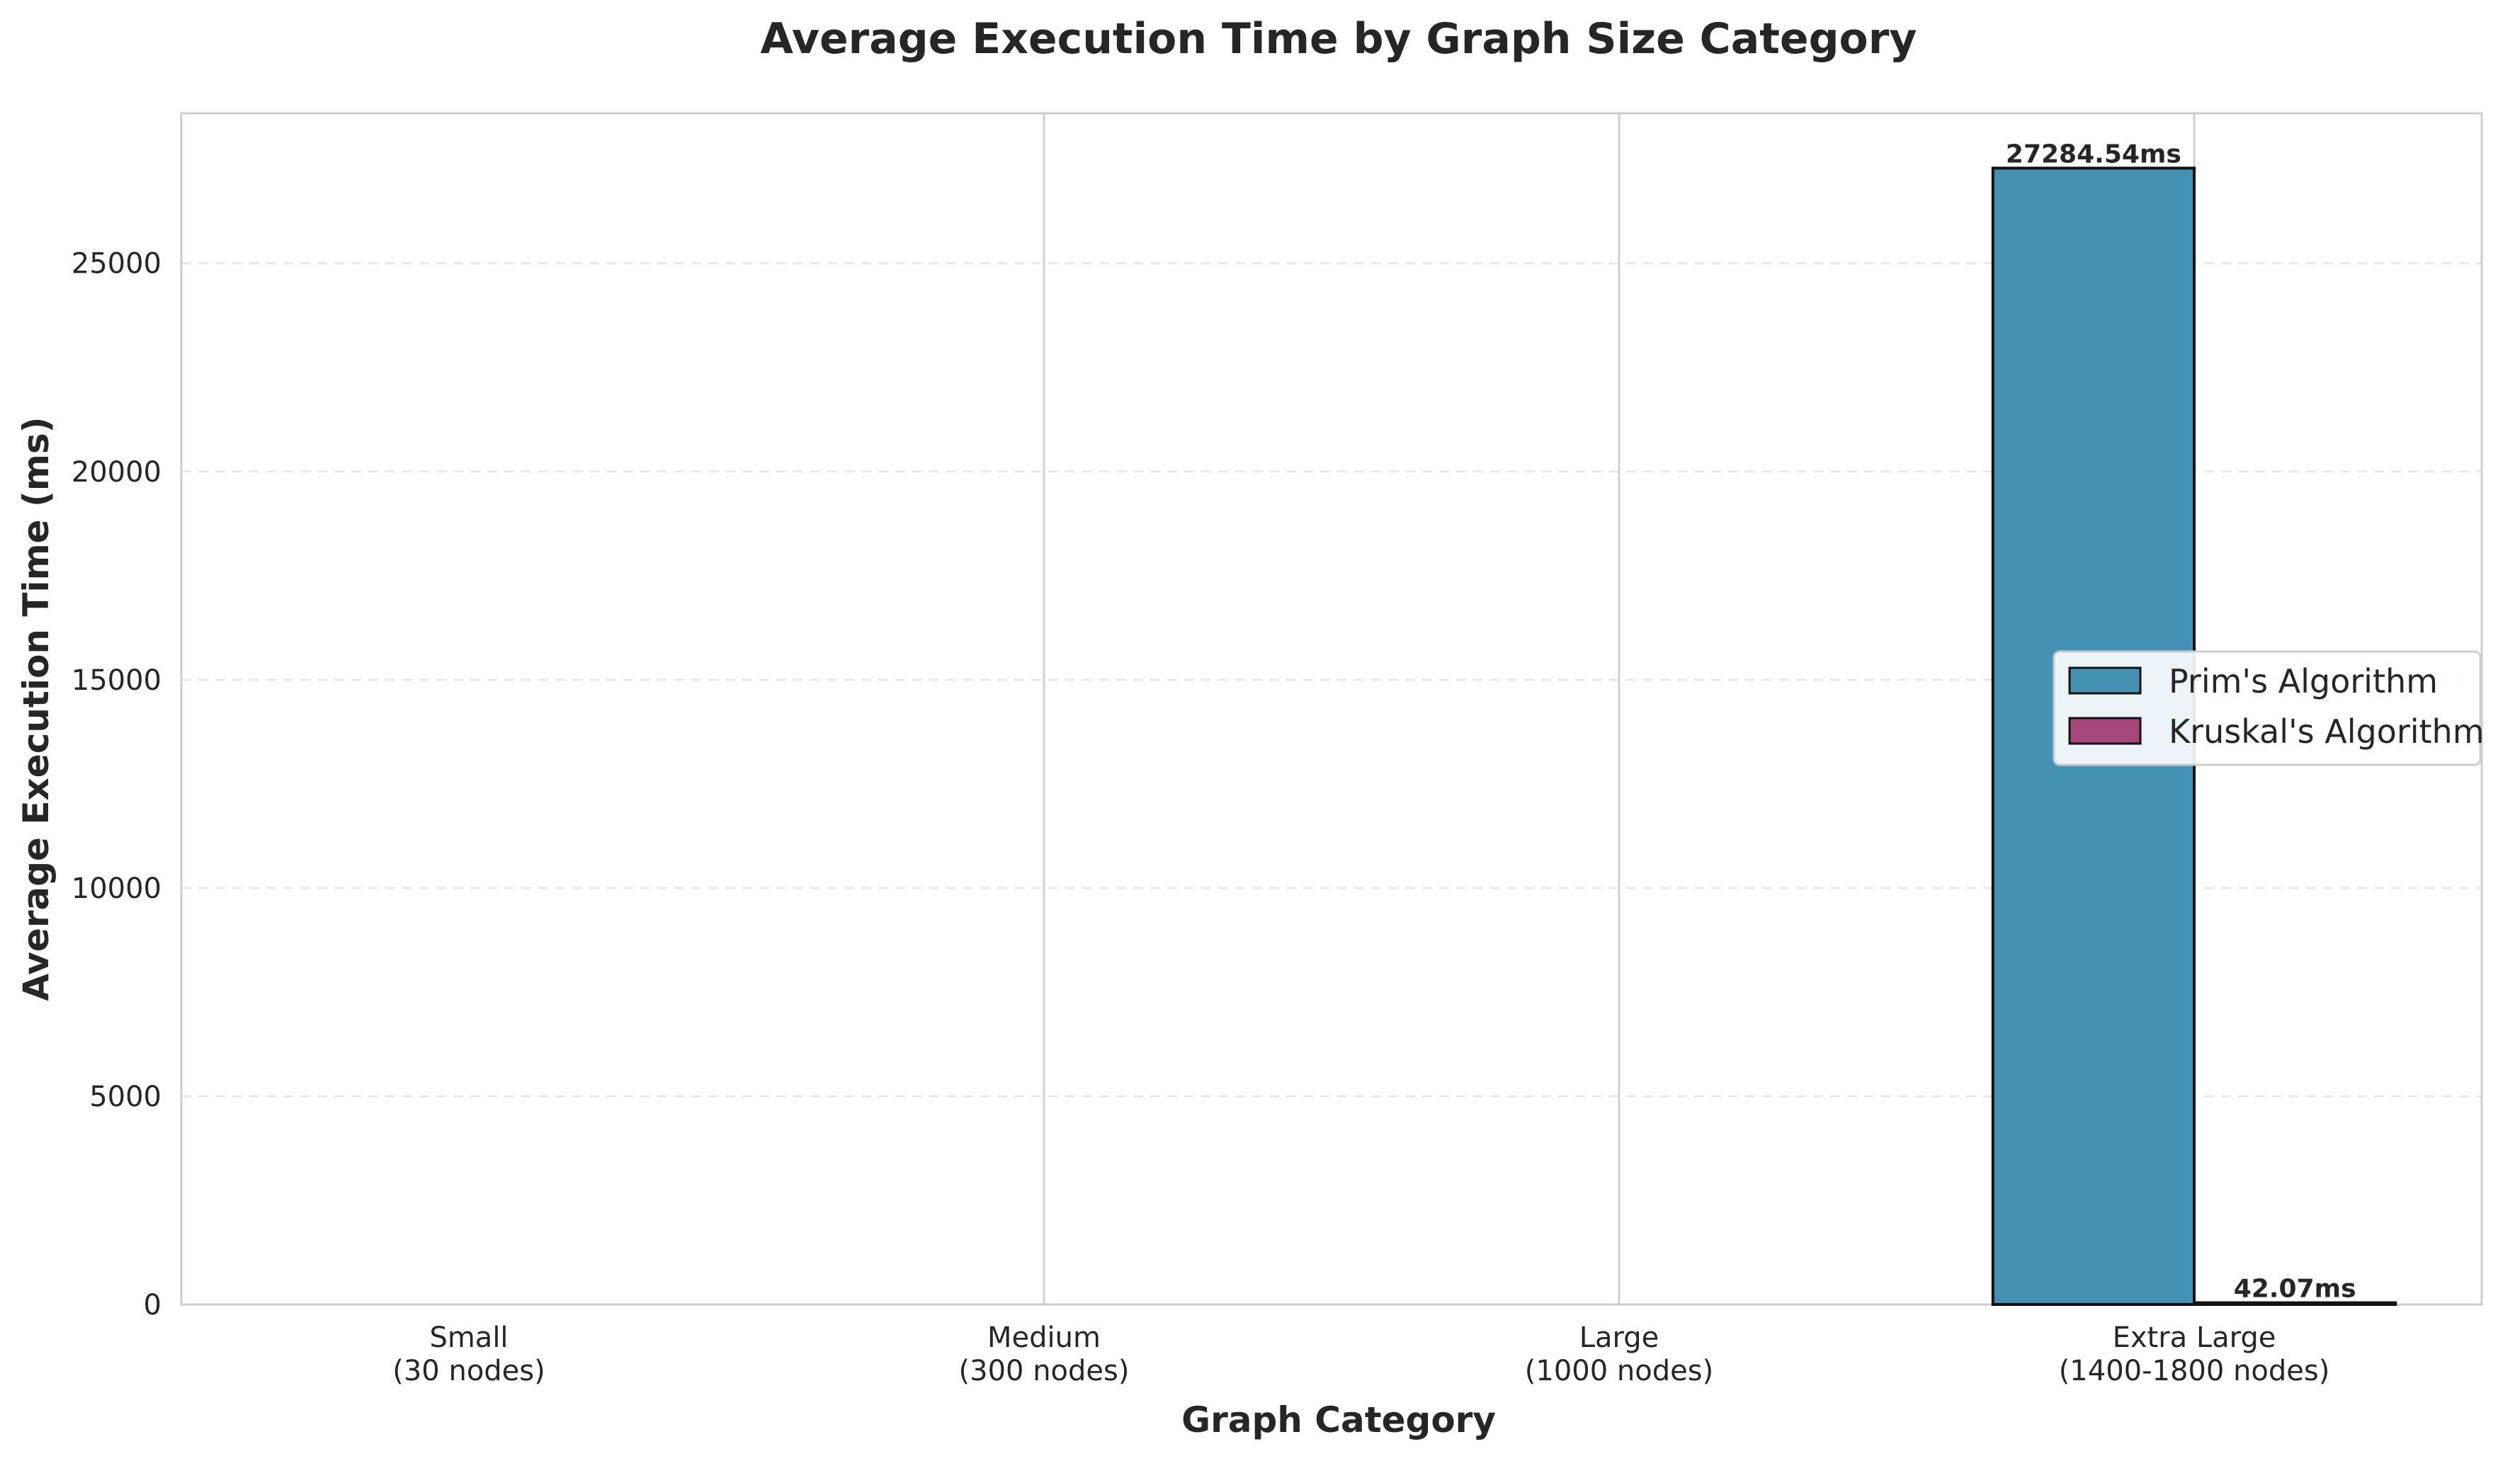 The image size is (2520, 1461). I want to click on y-tick-label: 5000, so click(125, 1097).